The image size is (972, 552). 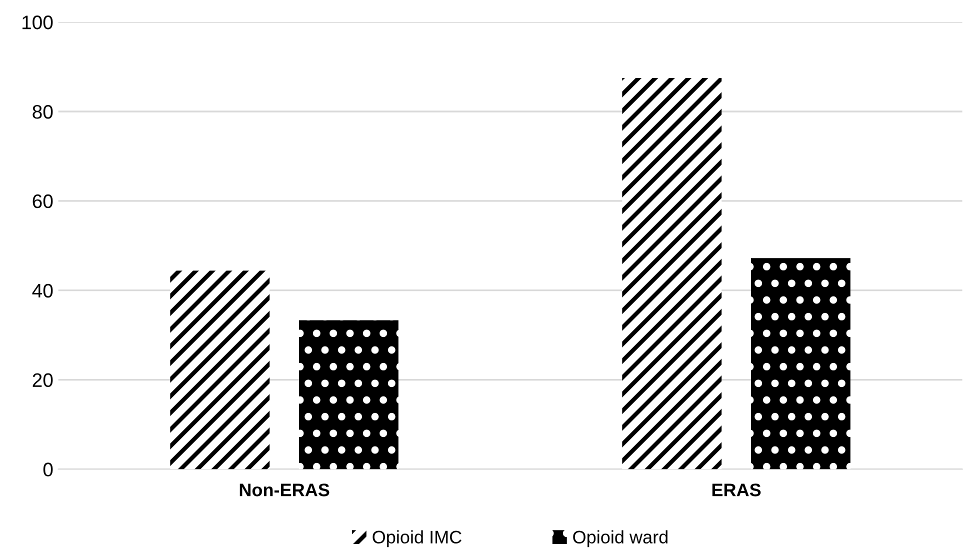 I want to click on x-tick-label: Non-ERAS, so click(x=285, y=490).